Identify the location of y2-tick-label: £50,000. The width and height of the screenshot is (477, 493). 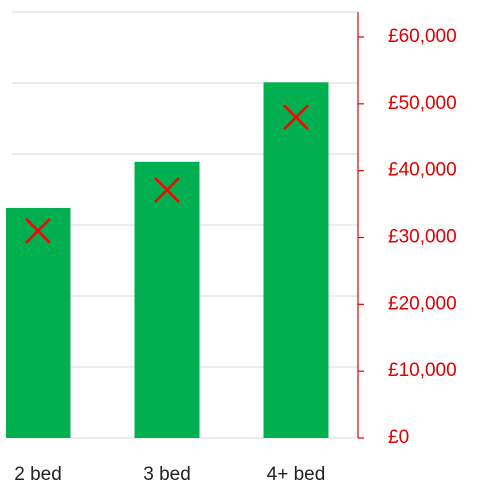
(422, 103).